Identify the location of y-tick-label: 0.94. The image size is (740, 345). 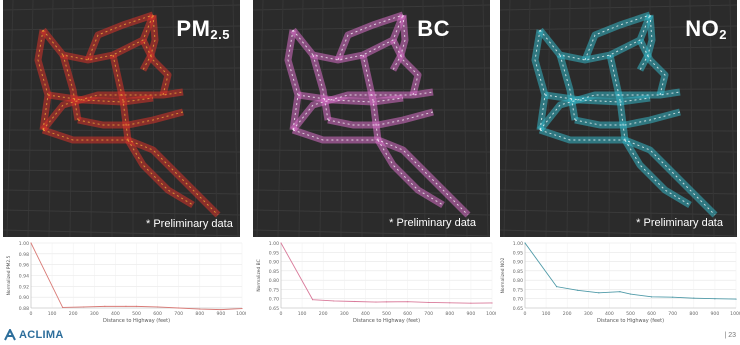
(24, 277).